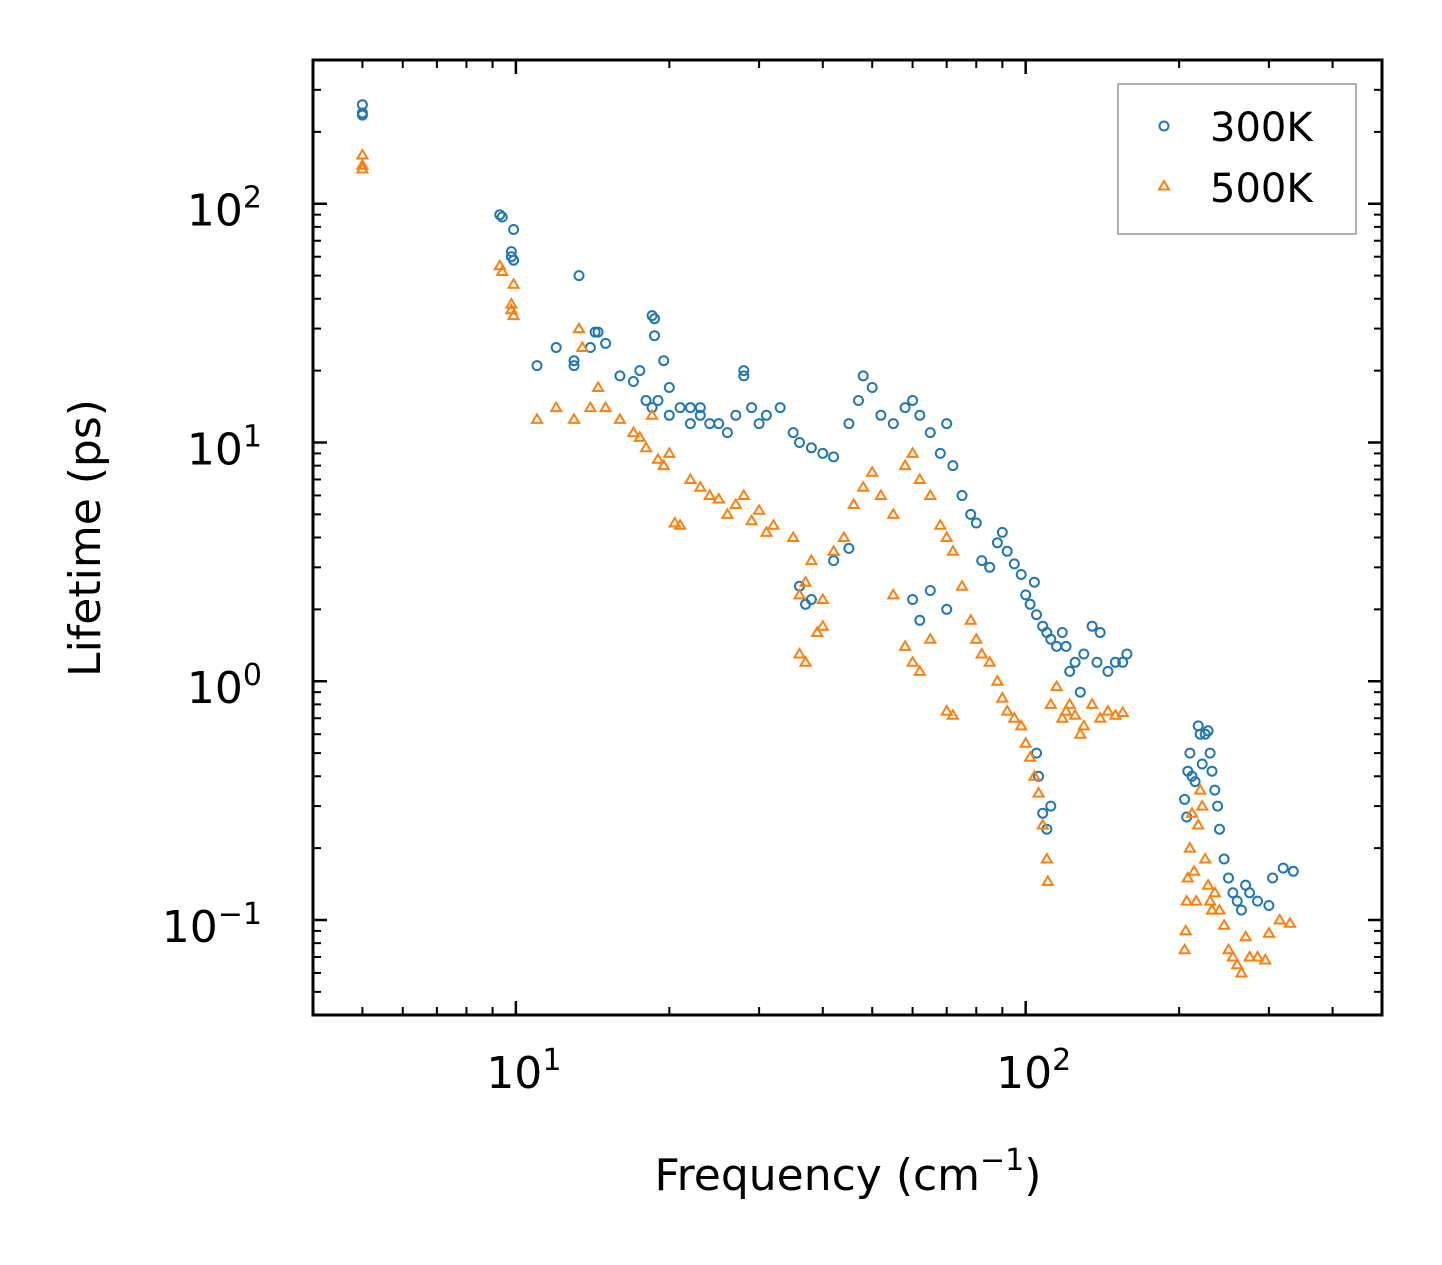 This screenshot has width=1442, height=1265. What do you see at coordinates (1033, 1071) in the screenshot?
I see `x-tick-label: 102` at bounding box center [1033, 1071].